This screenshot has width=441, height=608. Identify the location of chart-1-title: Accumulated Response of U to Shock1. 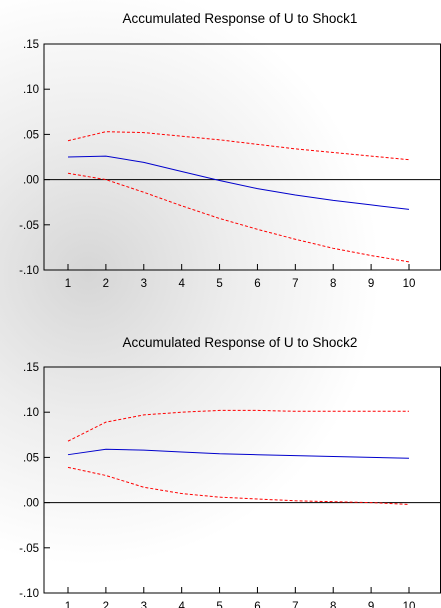
(240, 18).